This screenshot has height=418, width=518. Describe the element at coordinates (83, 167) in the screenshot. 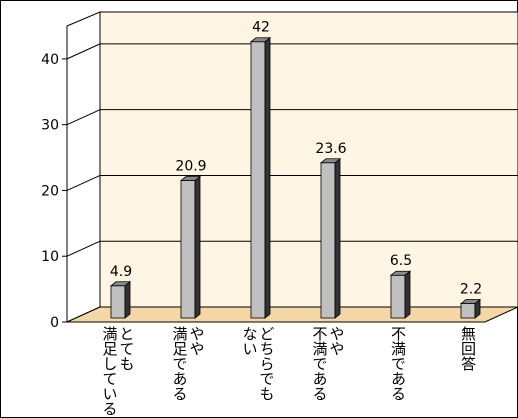

I see `side-wall` at that location.